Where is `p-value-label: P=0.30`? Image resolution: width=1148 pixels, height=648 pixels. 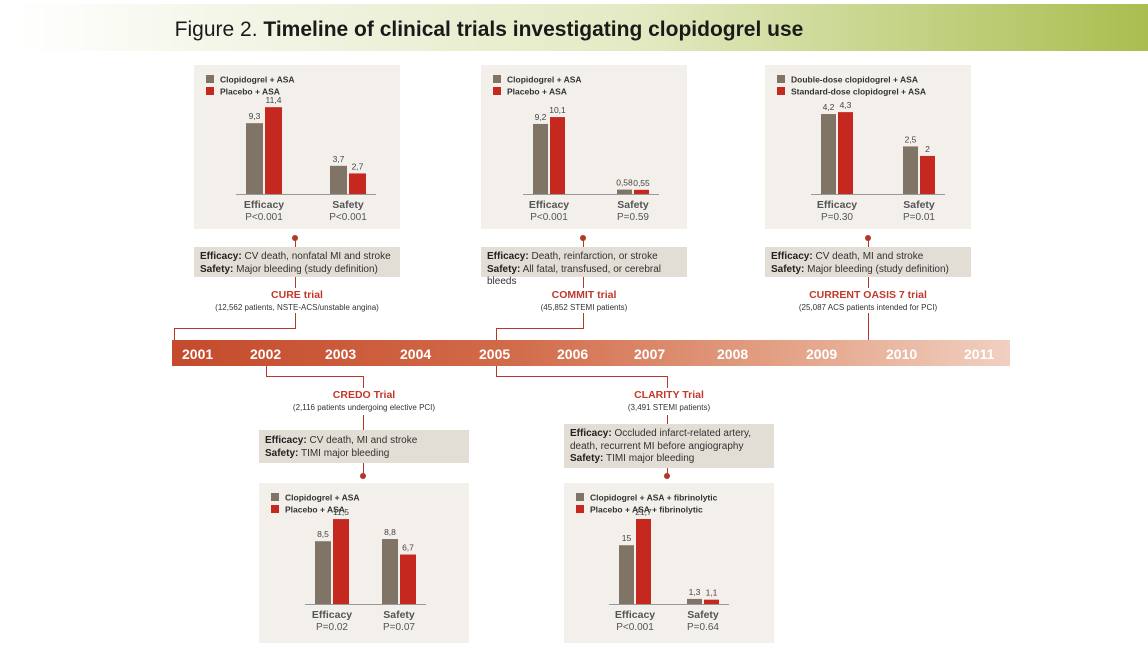
p-value-label: P=0.30 is located at coordinates (837, 217).